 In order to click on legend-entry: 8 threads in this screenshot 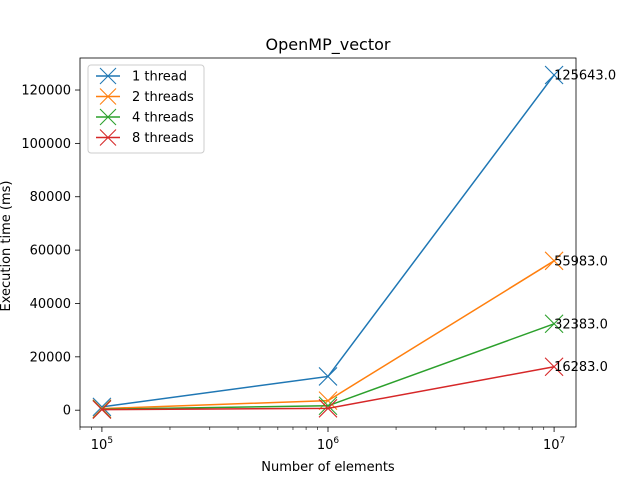, I will do `click(145, 137)`.